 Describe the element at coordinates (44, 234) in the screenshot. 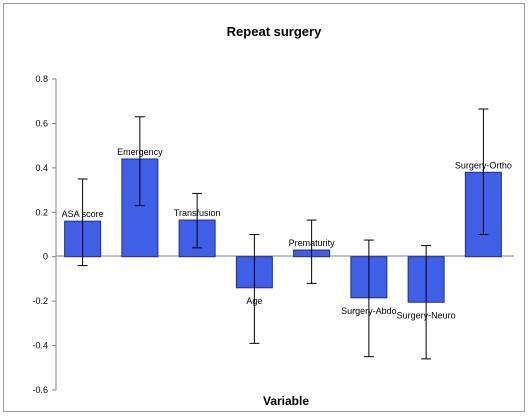

I see `y-axis-ticks: -0.6 -0.4 -0.2 0 0.2 0.4 0.6 0.8` at that location.